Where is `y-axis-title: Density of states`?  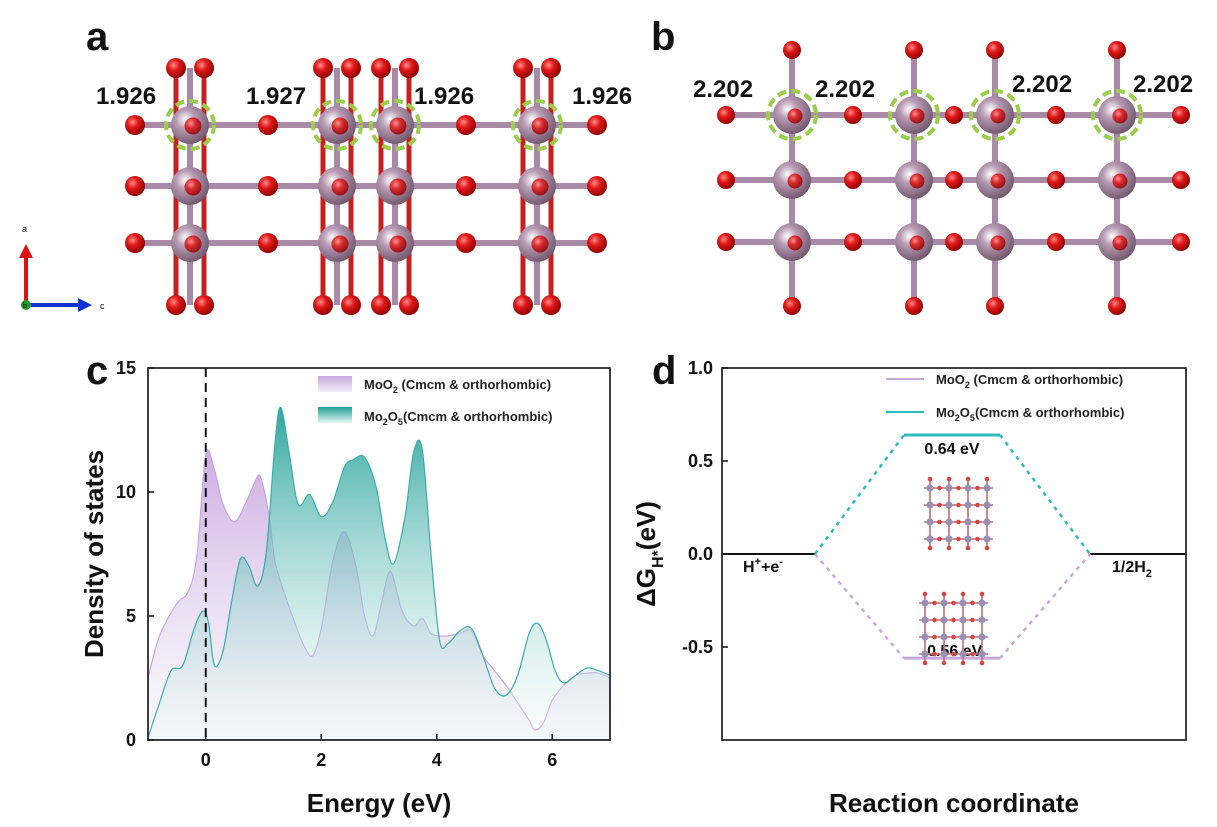 y-axis-title: Density of states is located at coordinates (94, 554).